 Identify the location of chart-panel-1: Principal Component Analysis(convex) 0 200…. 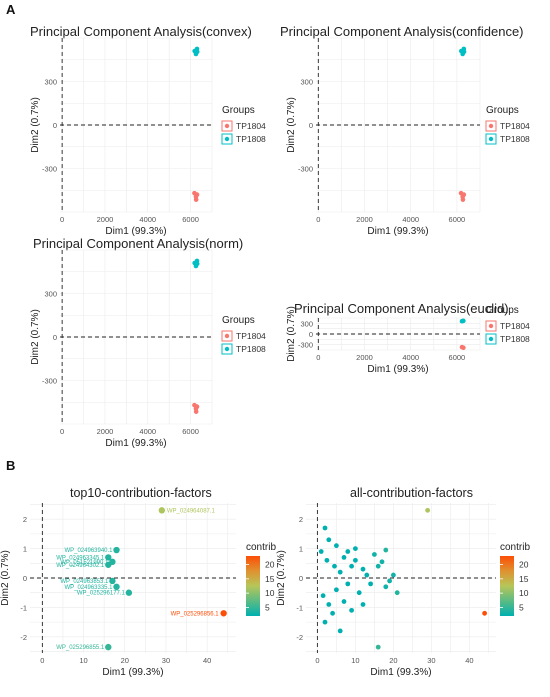
(148, 130).